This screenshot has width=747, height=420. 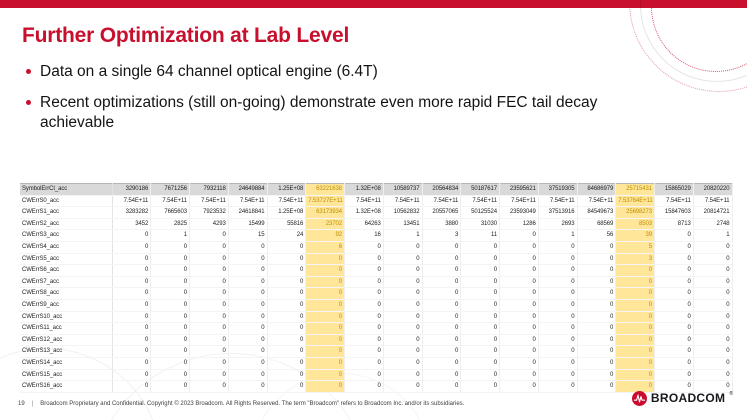 What do you see at coordinates (403, 189) in the screenshot?
I see `table-cell: 10589737` at bounding box center [403, 189].